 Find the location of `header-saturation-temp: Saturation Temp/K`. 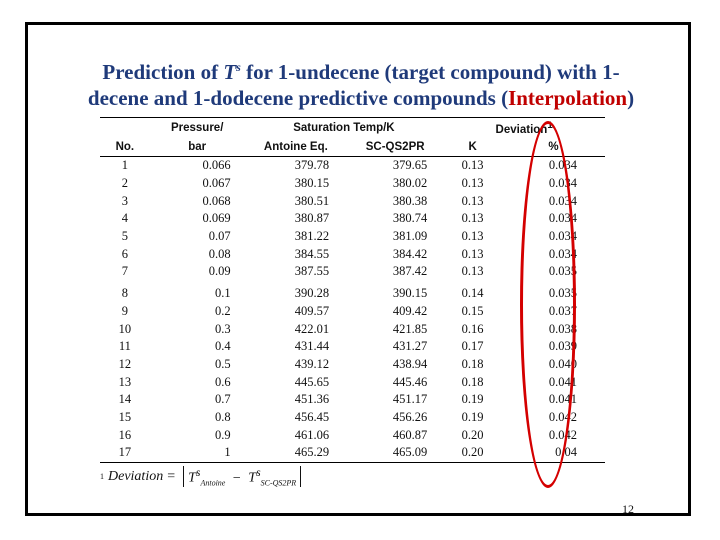

header-saturation-temp: Saturation Temp/K is located at coordinates (344, 127).